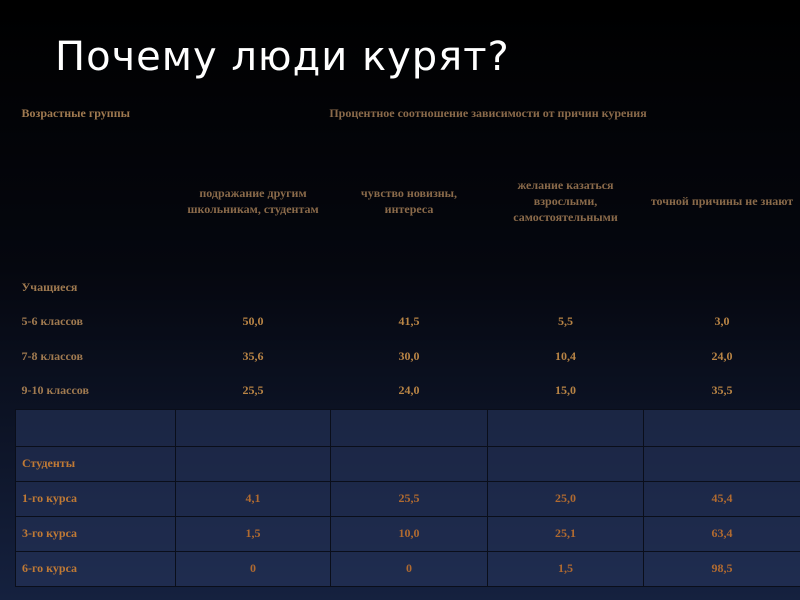 The height and width of the screenshot is (600, 800). I want to click on value-cell: 25,0, so click(565, 498).